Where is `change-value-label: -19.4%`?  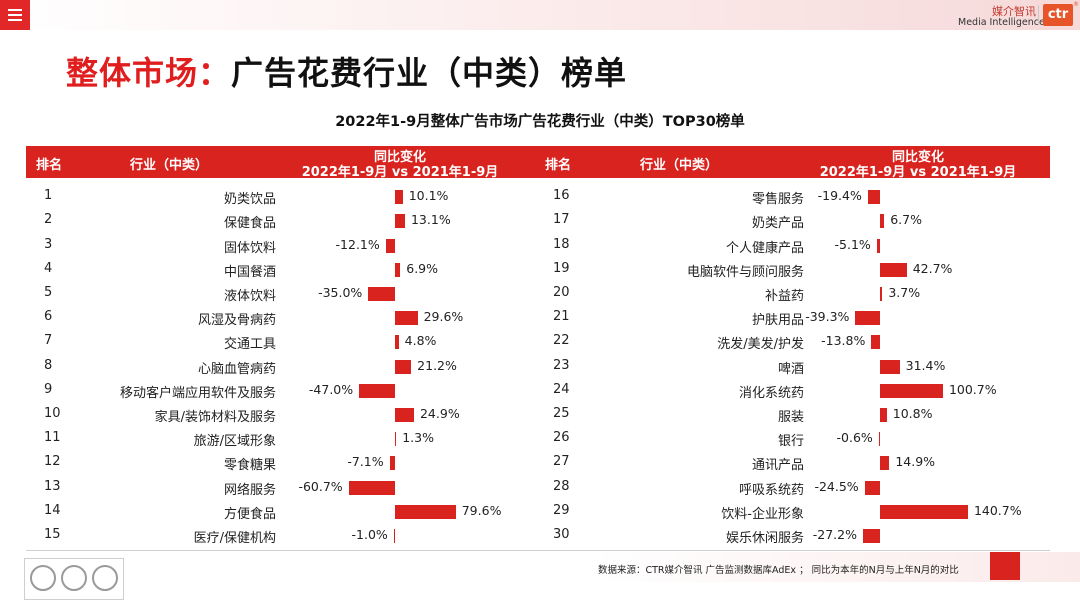
change-value-label: -19.4% is located at coordinates (839, 196).